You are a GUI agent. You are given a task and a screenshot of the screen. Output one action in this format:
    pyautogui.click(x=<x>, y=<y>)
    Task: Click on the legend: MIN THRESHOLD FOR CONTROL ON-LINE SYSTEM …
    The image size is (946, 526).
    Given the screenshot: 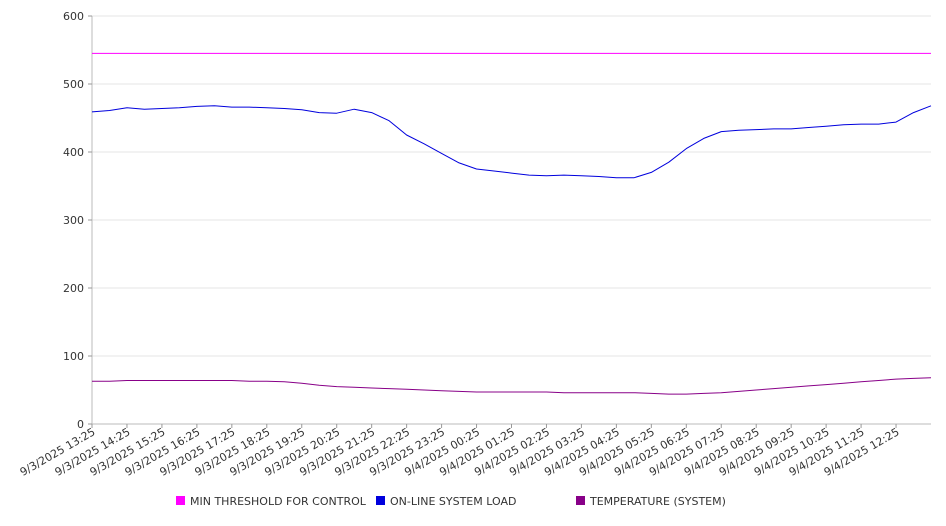 What is the action you would take?
    pyautogui.click(x=451, y=501)
    